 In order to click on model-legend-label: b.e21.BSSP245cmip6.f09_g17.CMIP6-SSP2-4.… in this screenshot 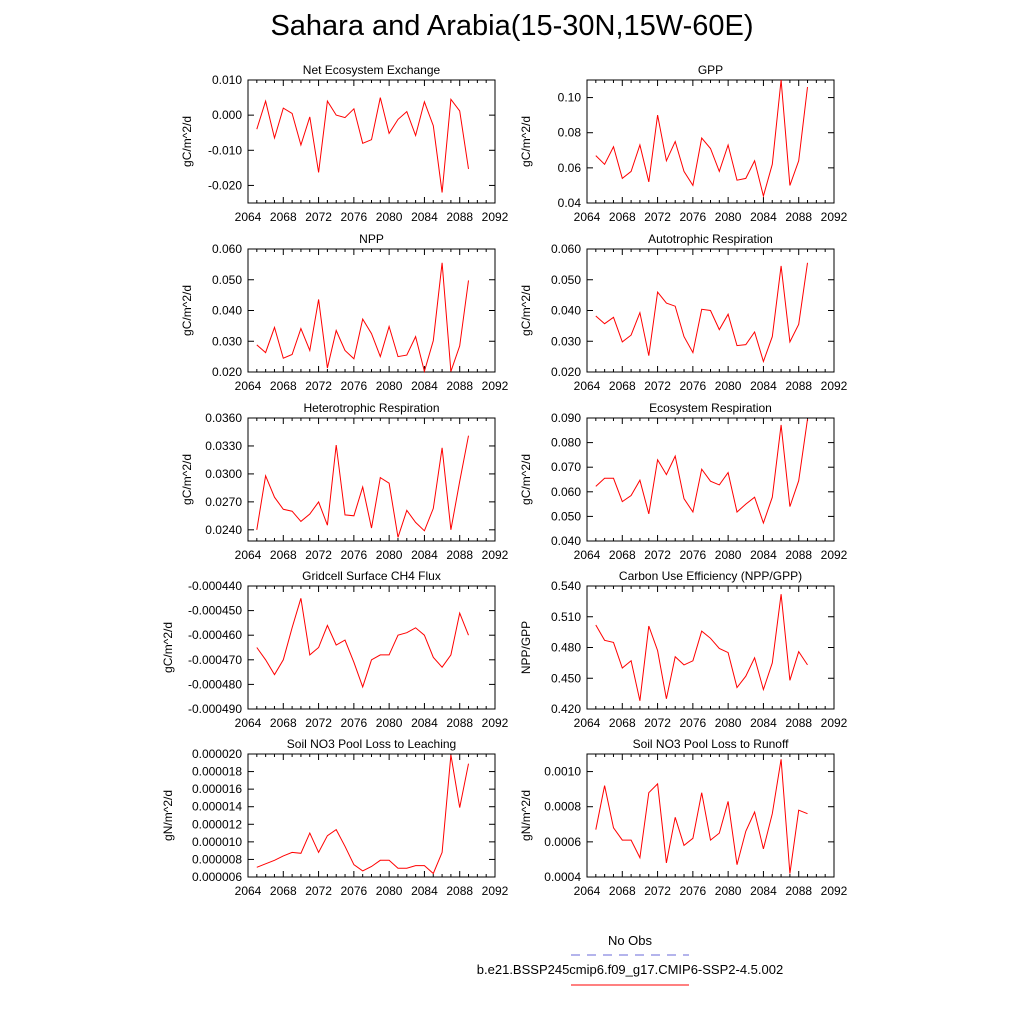, I will do `click(630, 969)`.